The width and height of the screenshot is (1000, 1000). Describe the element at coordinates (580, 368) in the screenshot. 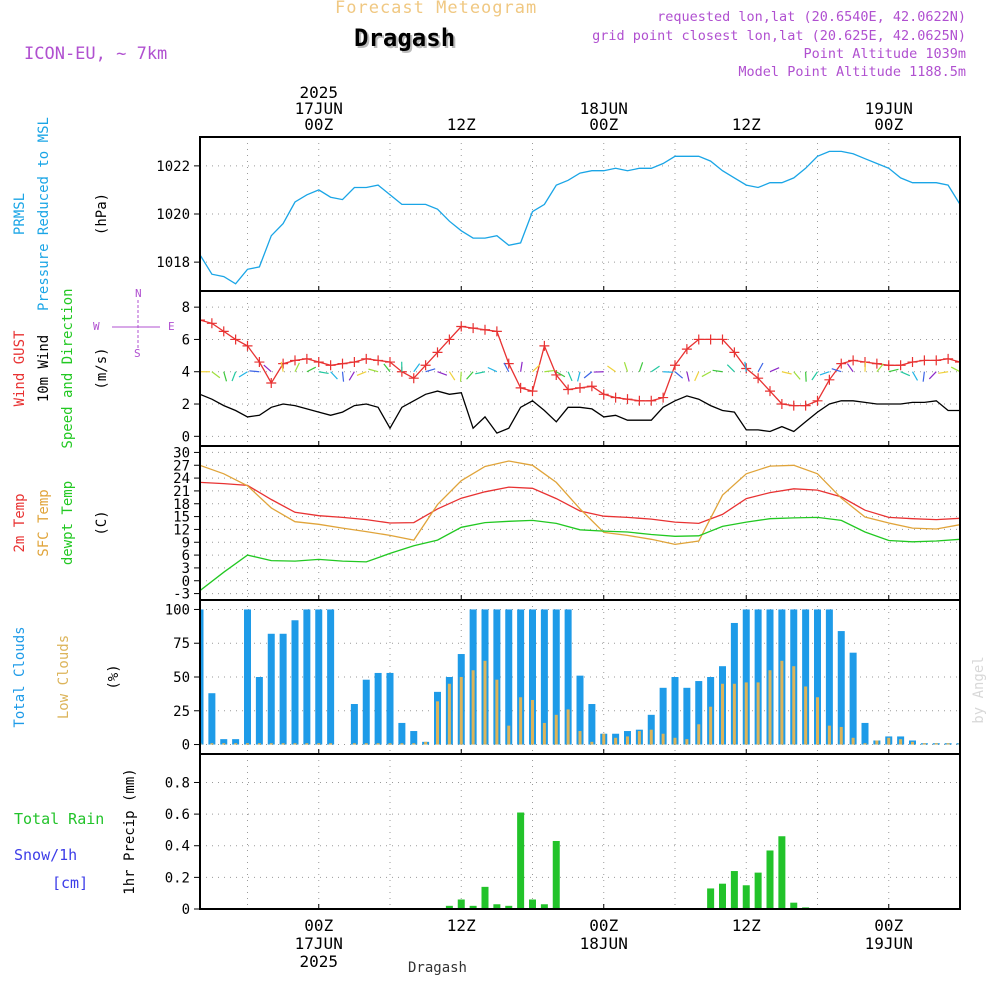

I see `grid-wind` at that location.